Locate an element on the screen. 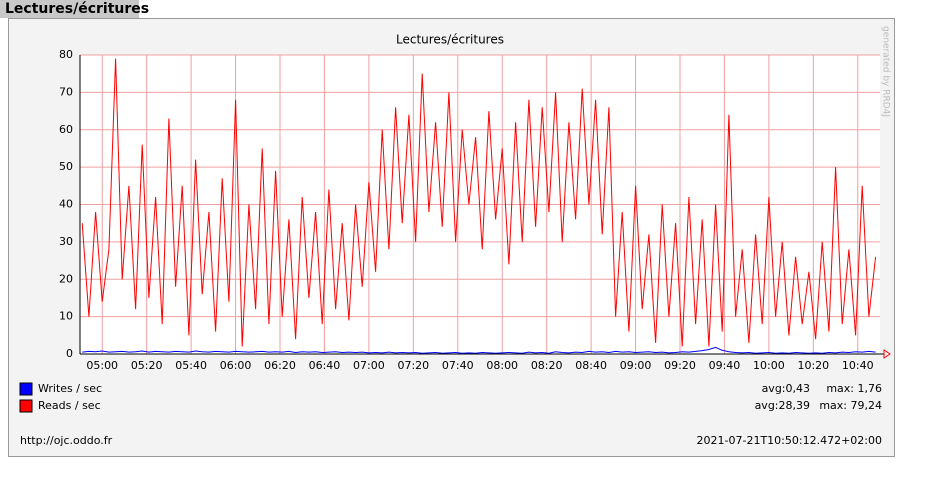 The height and width of the screenshot is (480, 940). x-tick-label: 08:20 is located at coordinates (547, 365).